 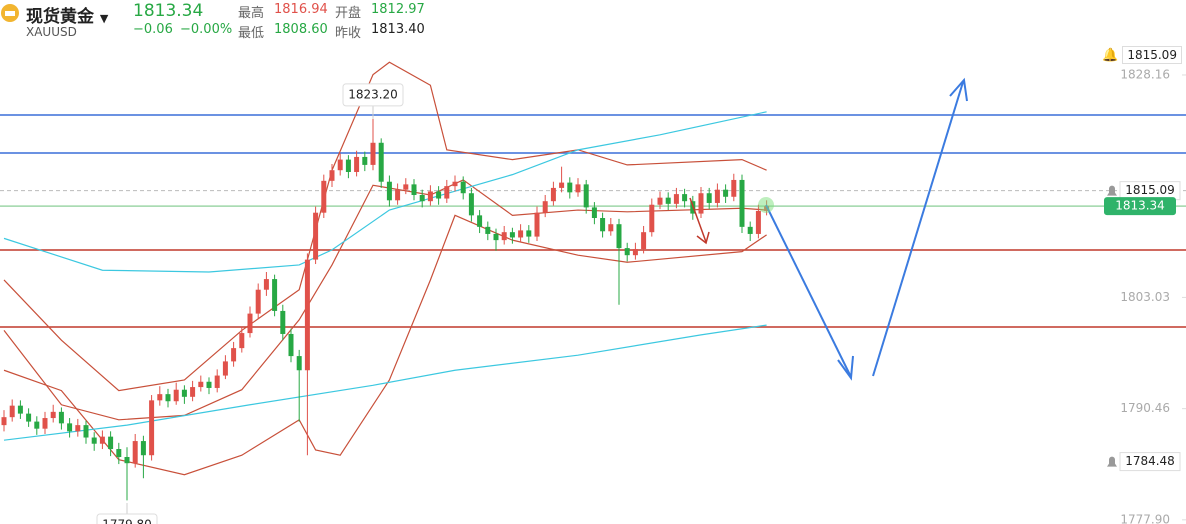 I want to click on price-tag-label: 1784.48, so click(x=1150, y=461).